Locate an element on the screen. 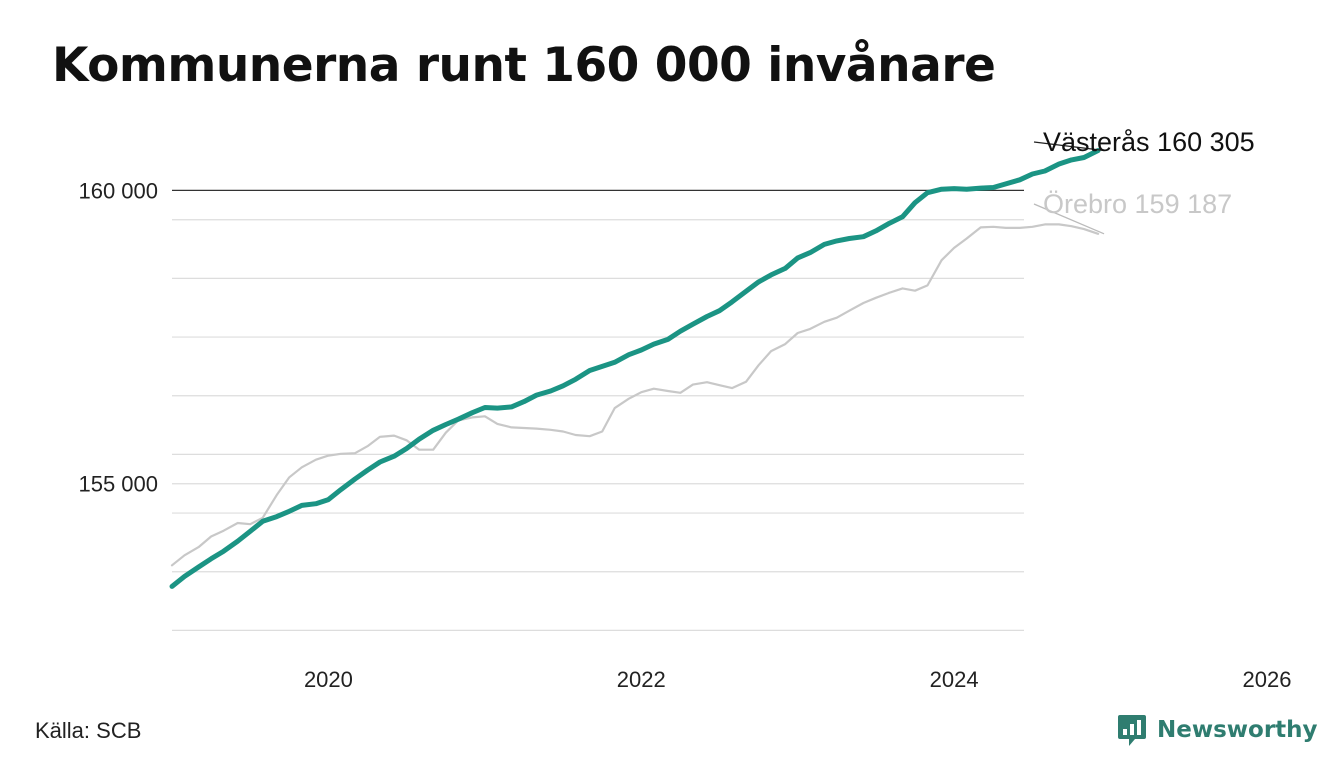 The image size is (1340, 780). x-tick-label: 2024 is located at coordinates (954, 679).